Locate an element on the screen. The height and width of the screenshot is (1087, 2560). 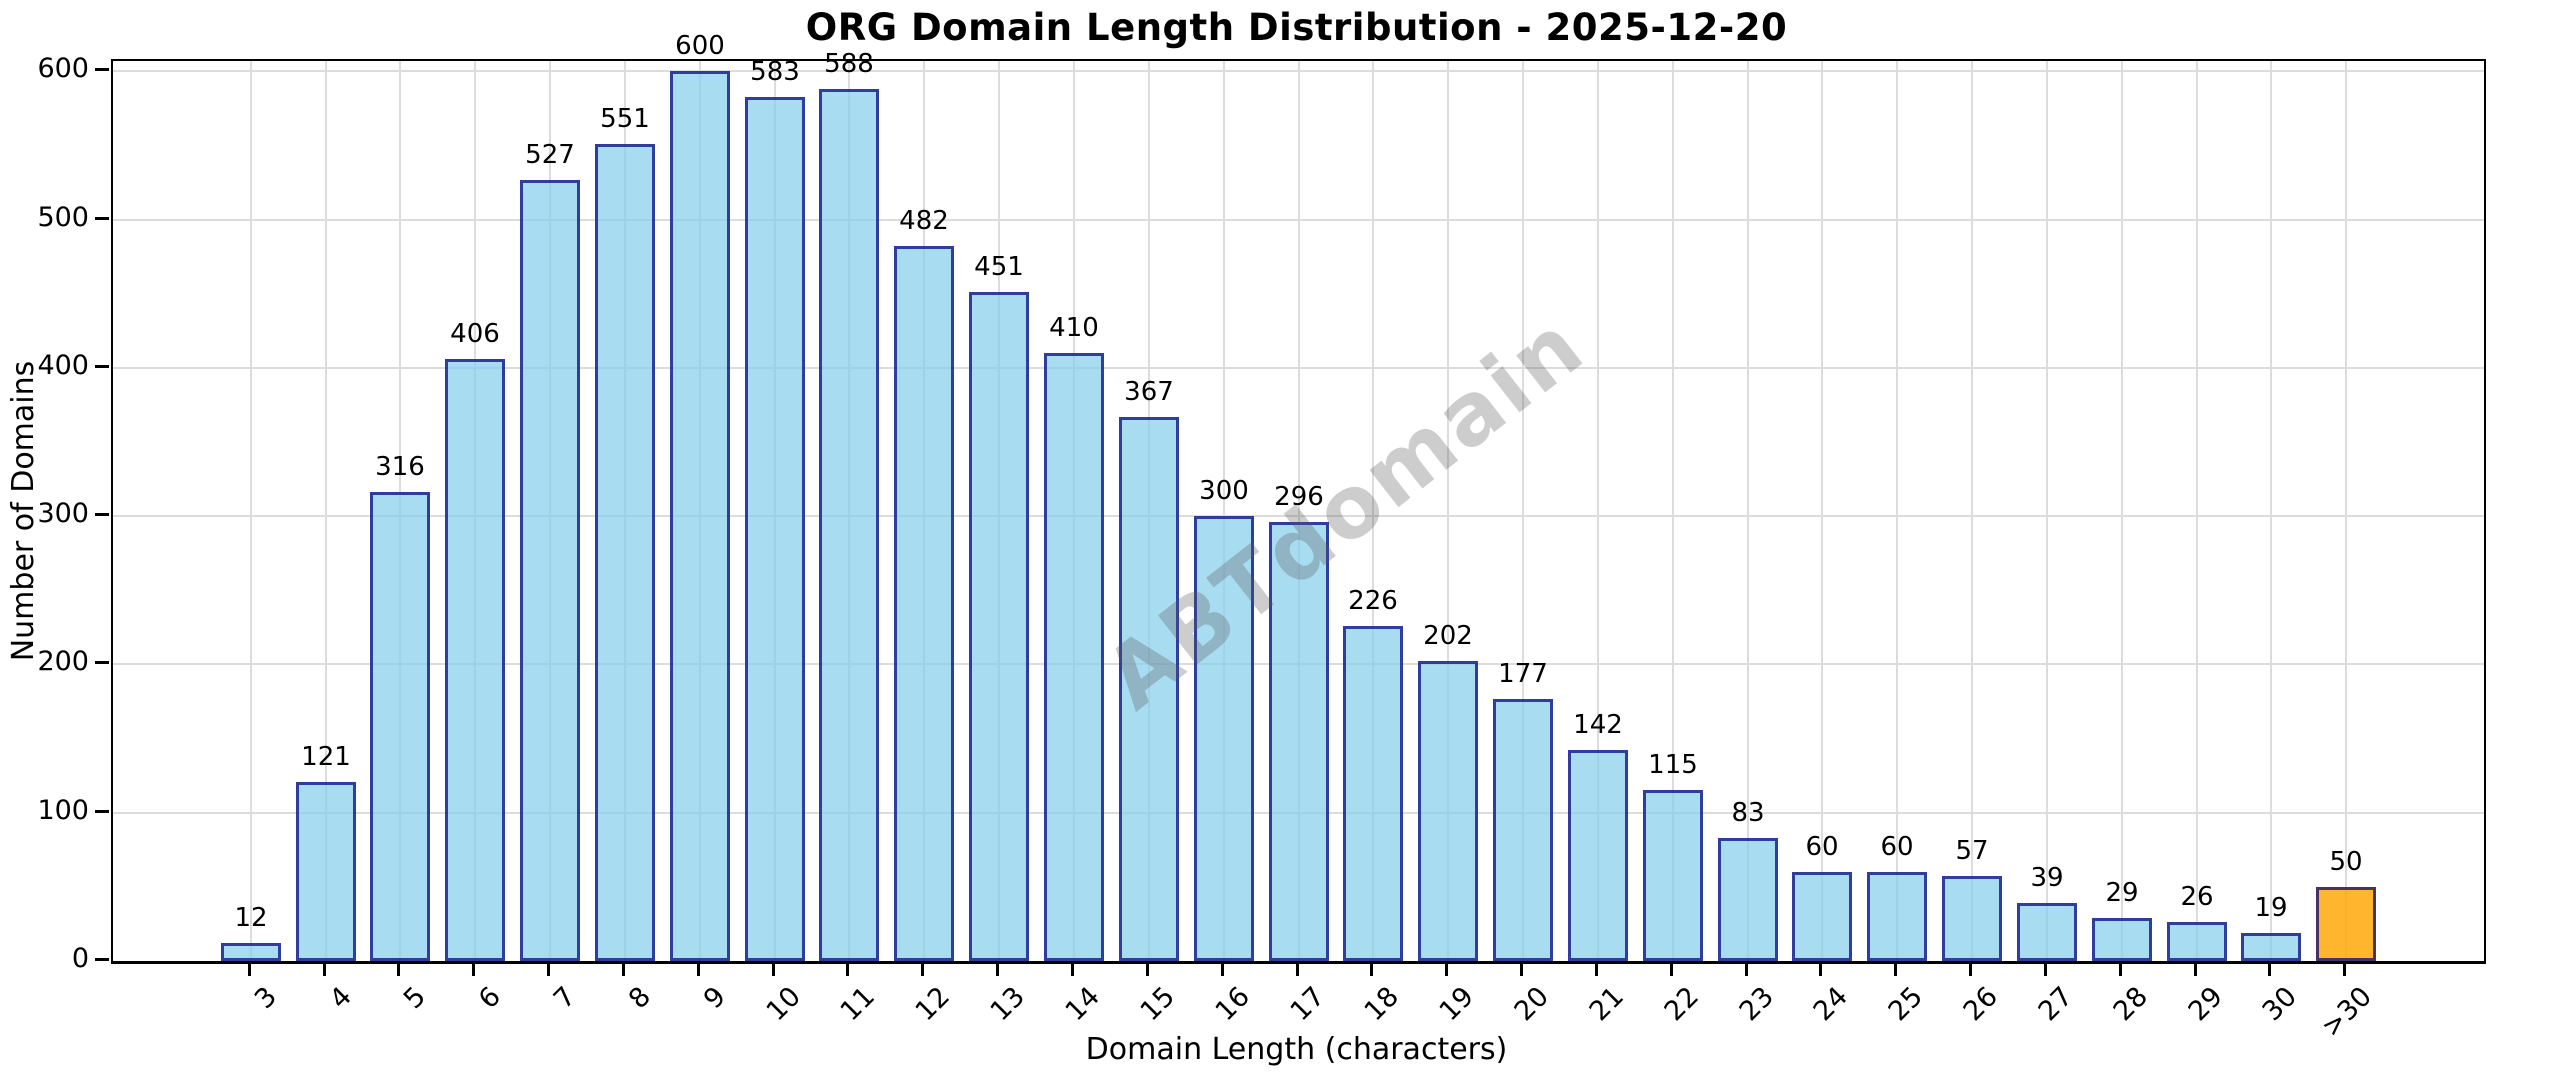
x-tick-label: 10 is located at coordinates (783, 1004).